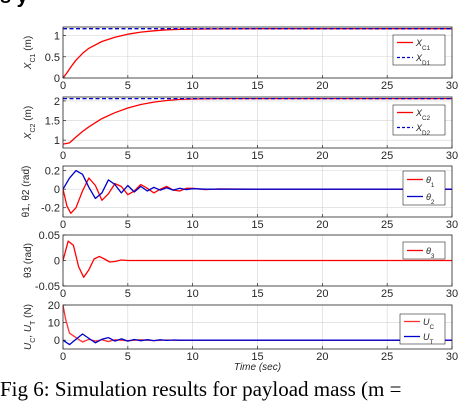 This screenshot has width=474, height=403. I want to click on y-axis-label: XC2 (m), so click(30, 123).